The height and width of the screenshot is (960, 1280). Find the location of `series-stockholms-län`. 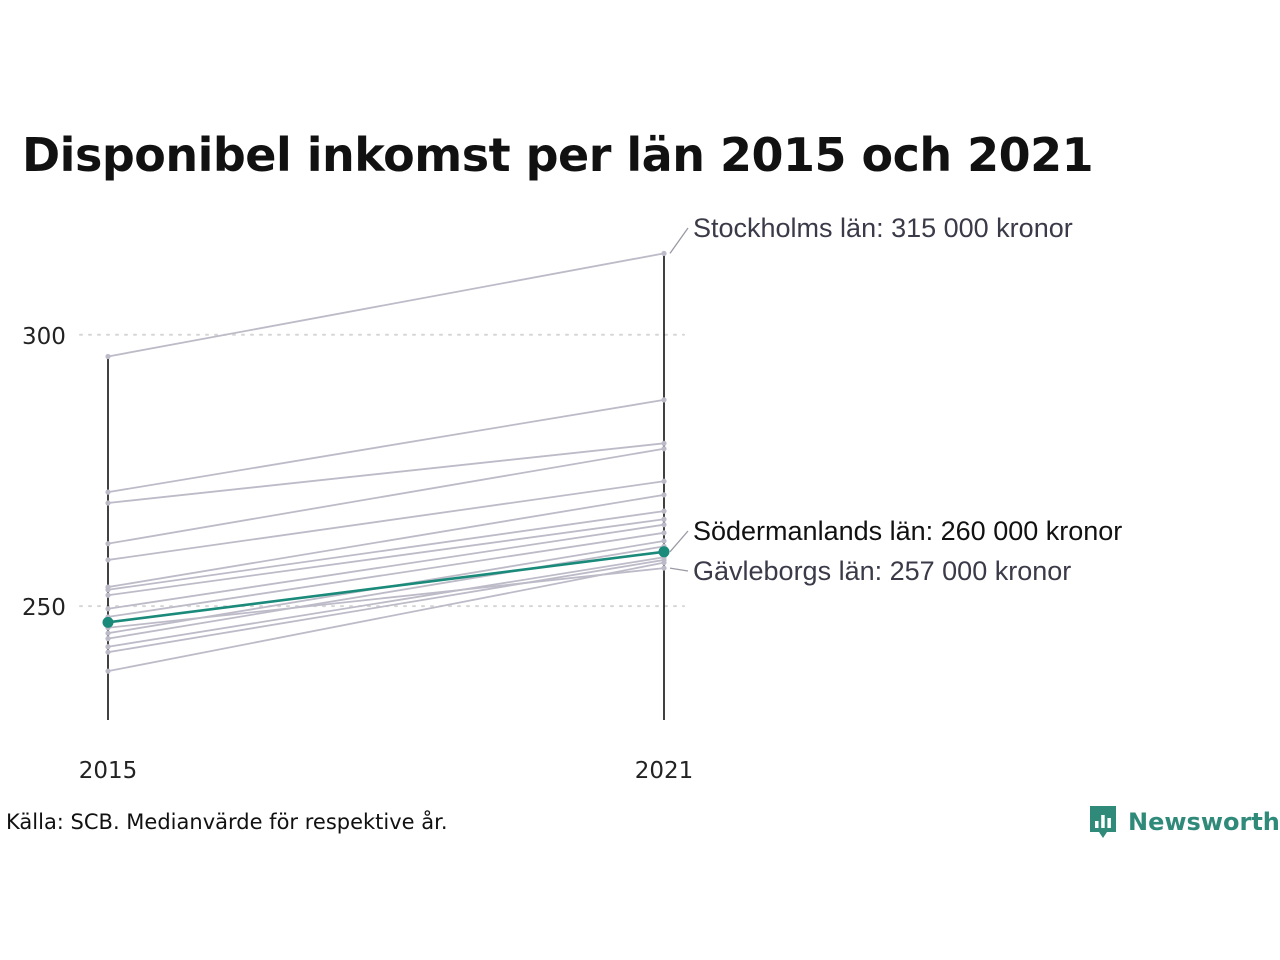

series-stockholms-län is located at coordinates (386, 305).